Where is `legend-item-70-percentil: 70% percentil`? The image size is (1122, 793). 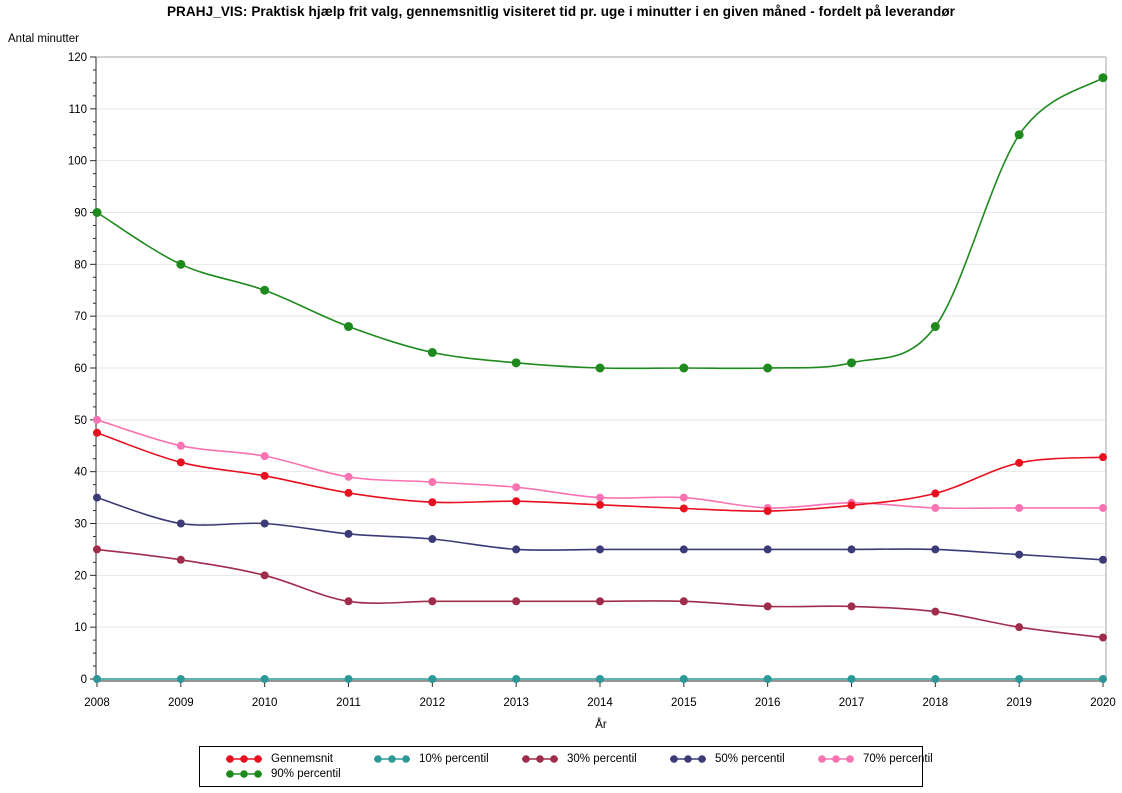
legend-item-70-percentil: 70% percentil is located at coordinates (890, 759).